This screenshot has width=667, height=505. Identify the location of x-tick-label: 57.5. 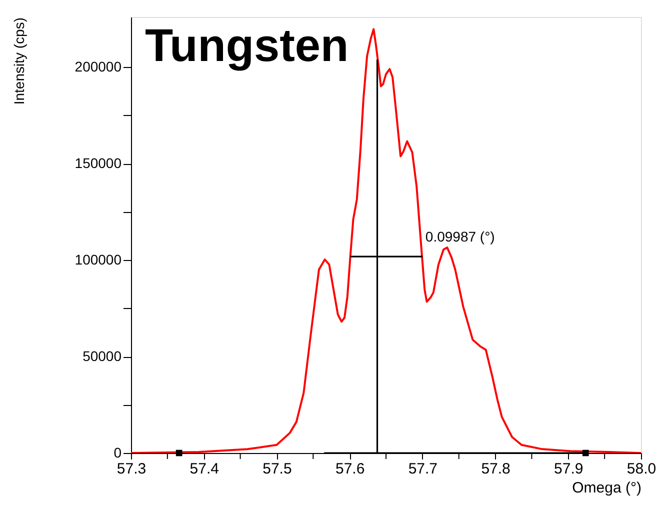
(277, 469).